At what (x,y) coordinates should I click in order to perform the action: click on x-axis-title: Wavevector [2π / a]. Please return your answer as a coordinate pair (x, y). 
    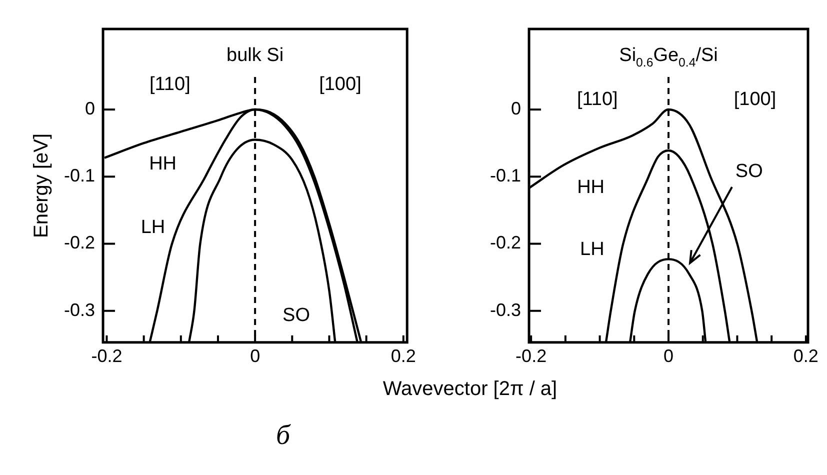
    Looking at the image, I should click on (470, 389).